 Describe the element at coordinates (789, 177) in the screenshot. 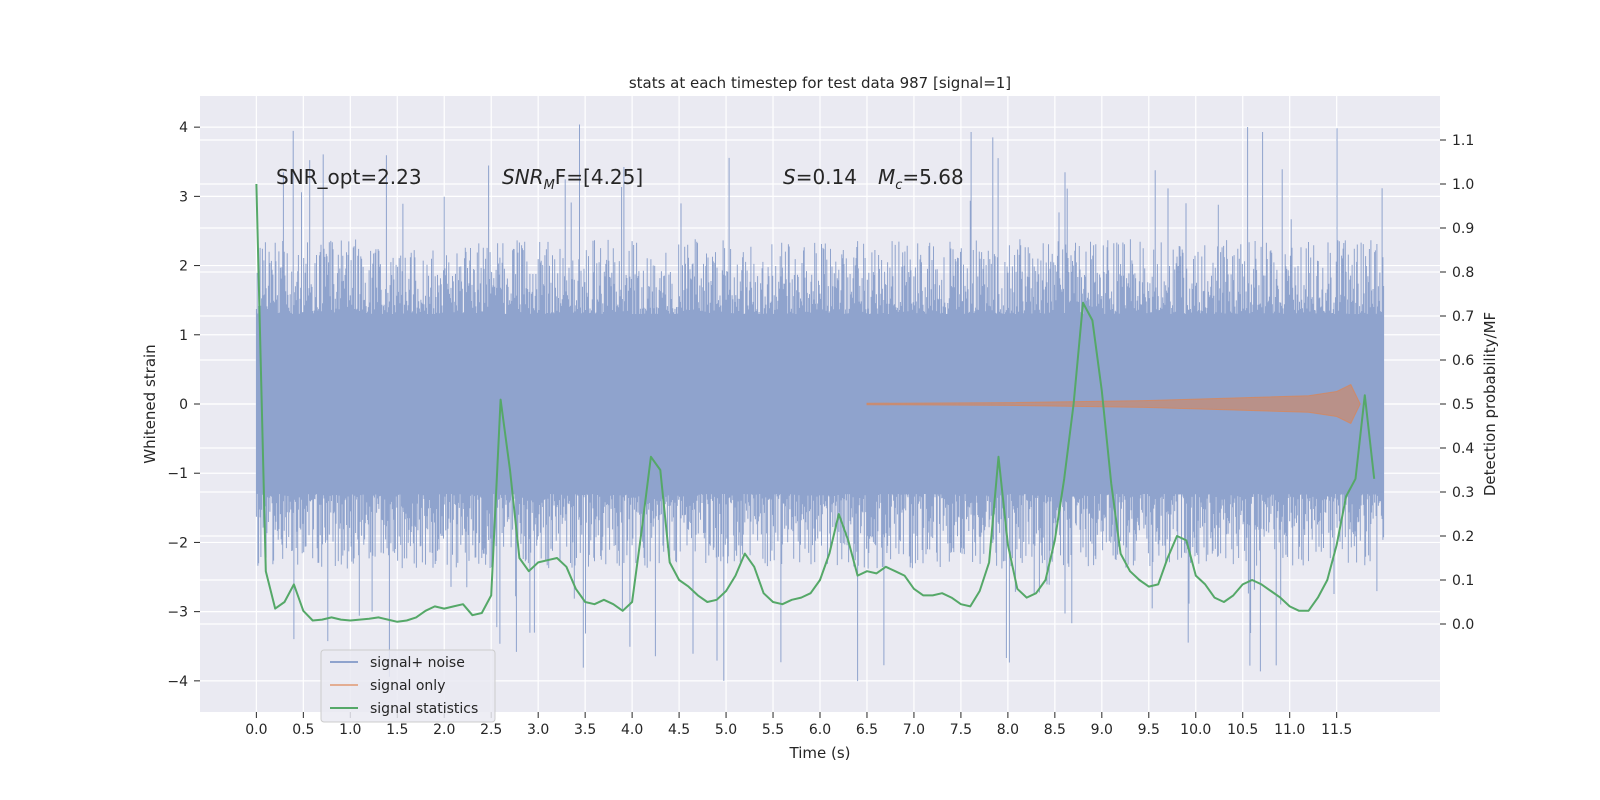

I see `s-symbol: S` at that location.